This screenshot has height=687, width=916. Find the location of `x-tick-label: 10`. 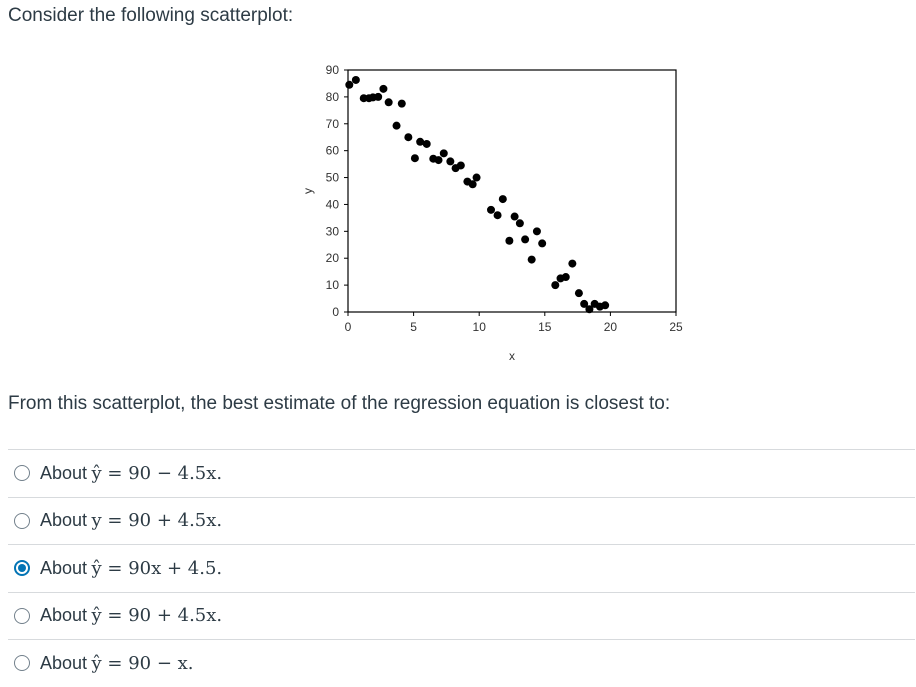

x-tick-label: 10 is located at coordinates (480, 327).